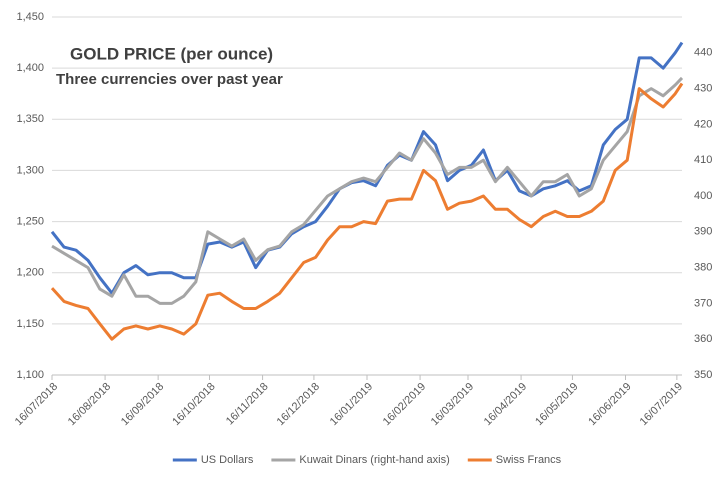 The image size is (721, 477). What do you see at coordinates (30, 170) in the screenshot?
I see `y-tick-label: 1,300` at bounding box center [30, 170].